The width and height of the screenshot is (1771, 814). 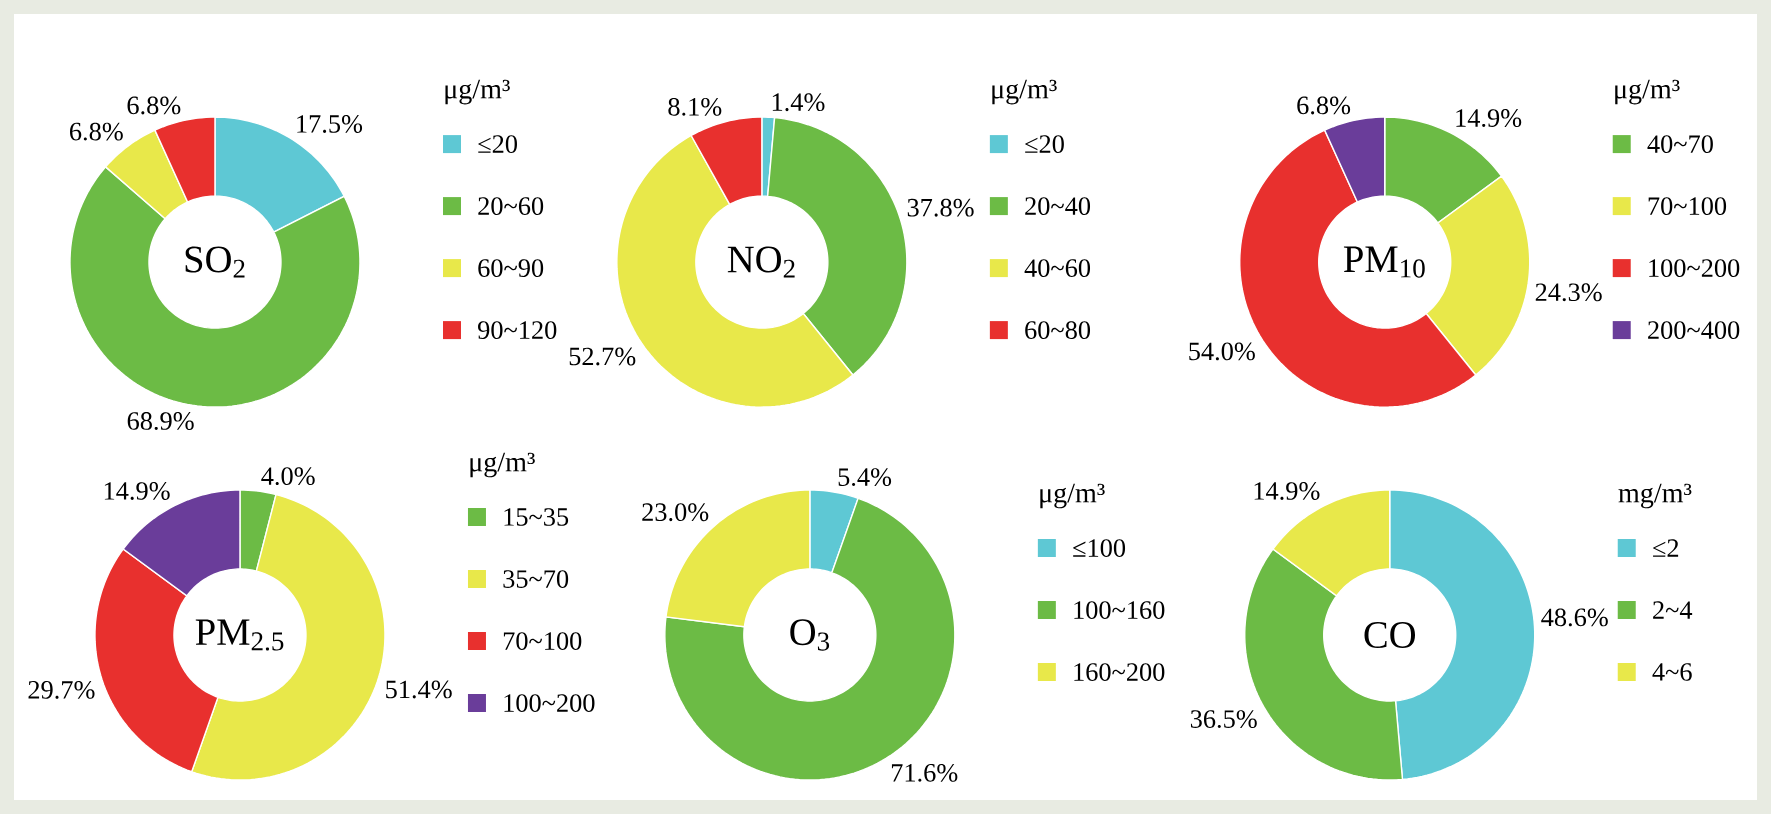 I want to click on data-label: 23.0%, so click(x=675, y=512).